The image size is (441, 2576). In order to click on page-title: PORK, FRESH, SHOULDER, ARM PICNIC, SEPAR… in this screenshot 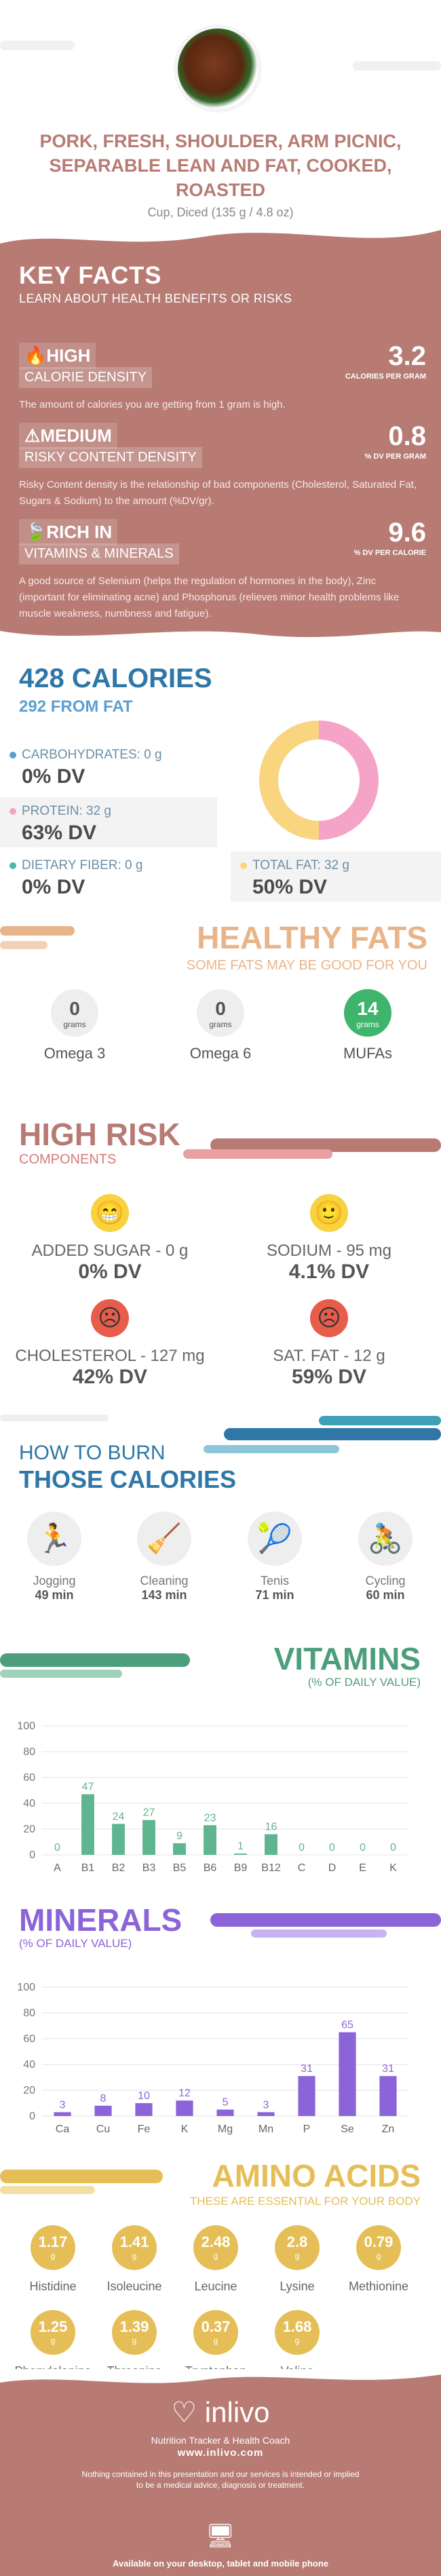, I will do `click(220, 165)`.